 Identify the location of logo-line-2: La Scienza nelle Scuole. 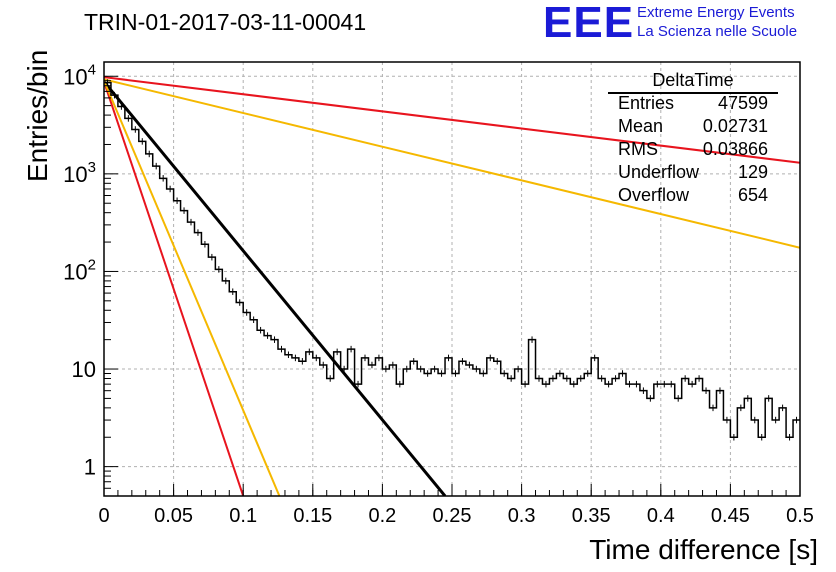
(717, 31).